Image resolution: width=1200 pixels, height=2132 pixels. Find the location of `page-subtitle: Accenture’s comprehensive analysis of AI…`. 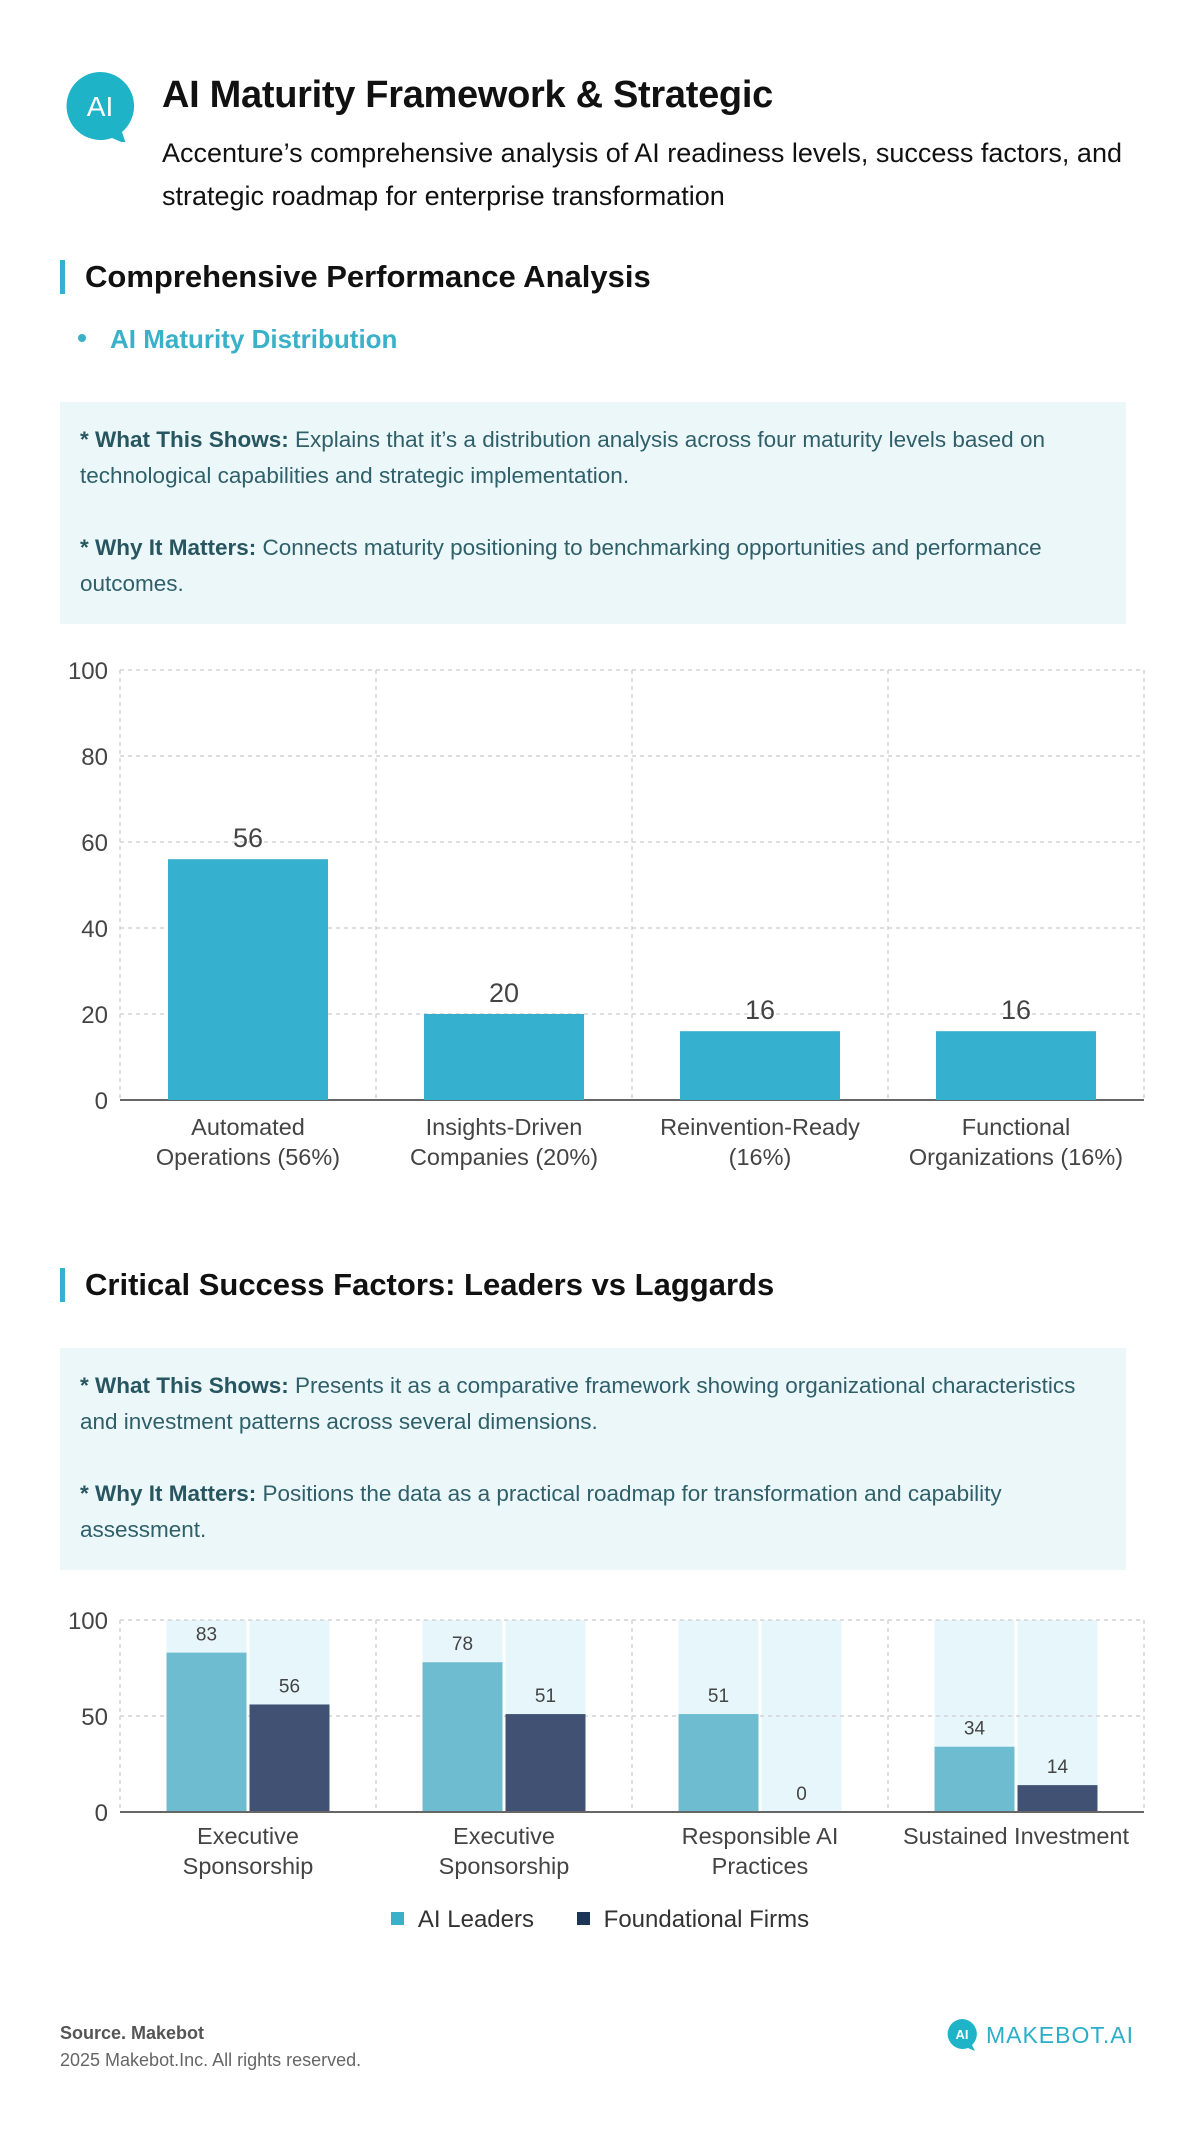

page-subtitle: Accenture’s comprehensive analysis of AI… is located at coordinates (642, 174).